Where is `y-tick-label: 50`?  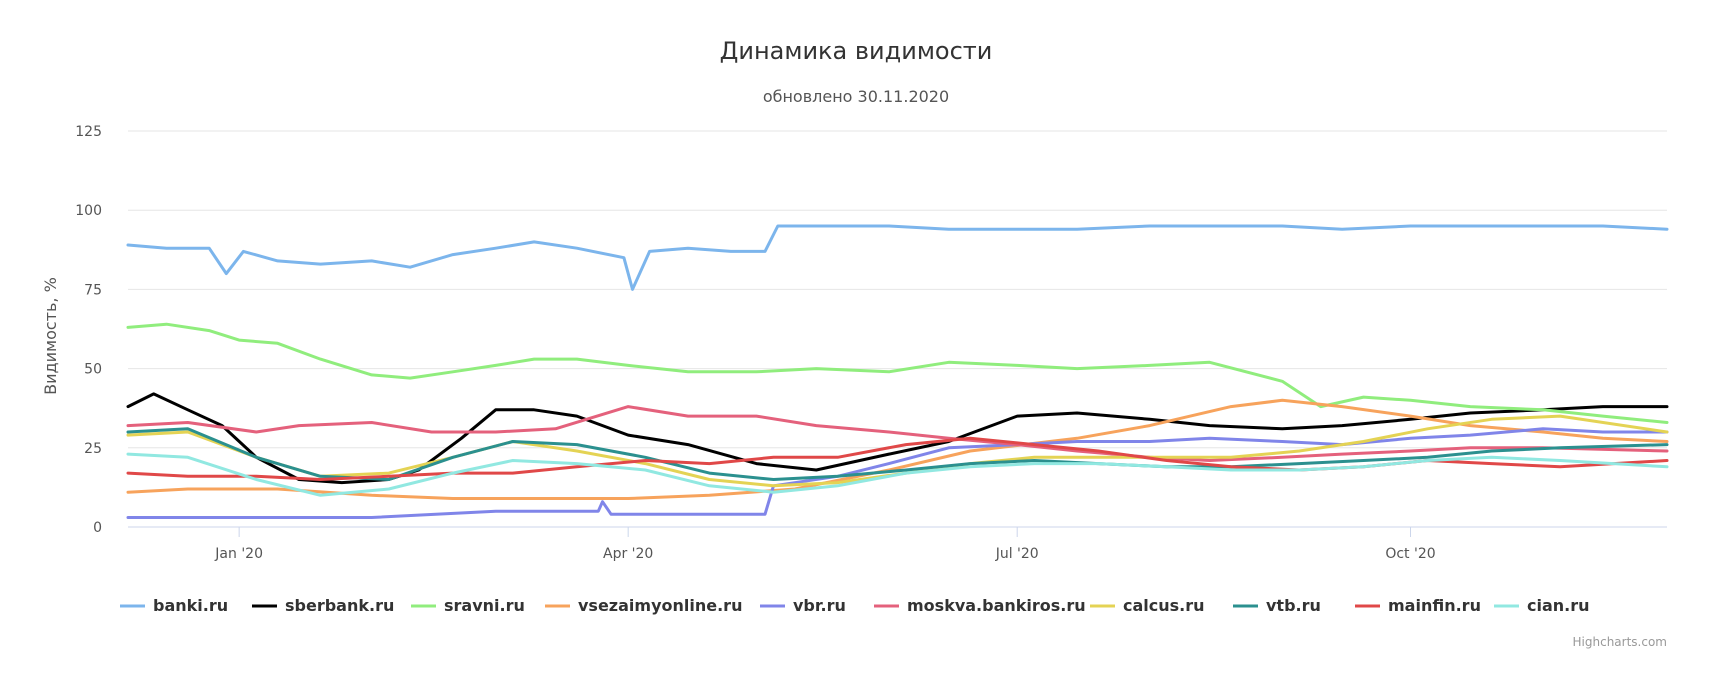 y-tick-label: 50 is located at coordinates (93, 370).